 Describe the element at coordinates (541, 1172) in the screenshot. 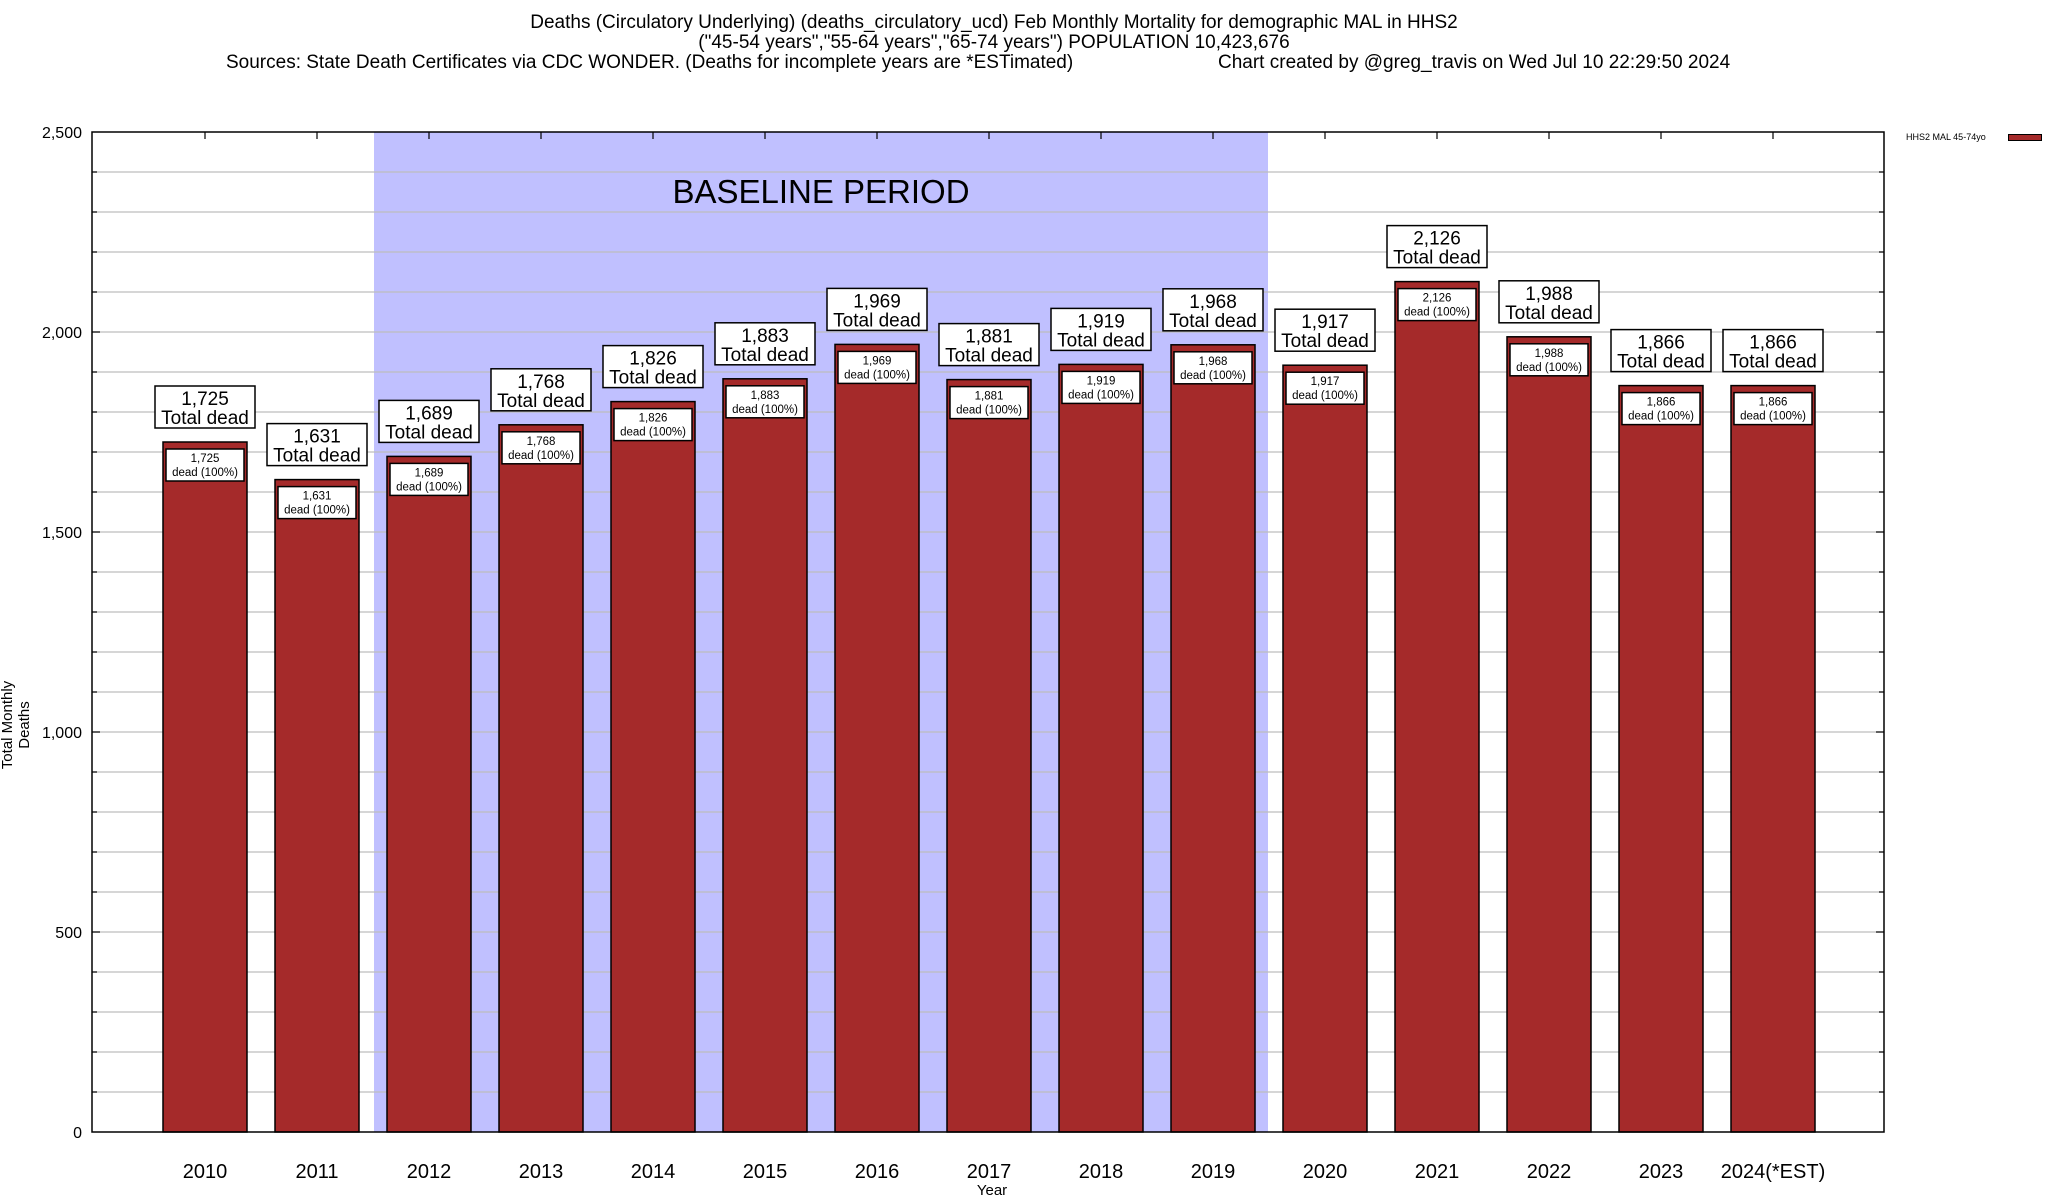

I see `x-tick-label: 2013` at that location.